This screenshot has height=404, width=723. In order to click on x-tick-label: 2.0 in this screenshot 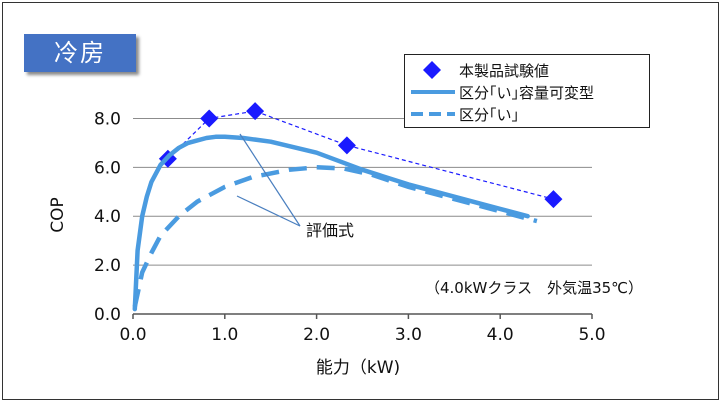, I will do `click(316, 335)`.